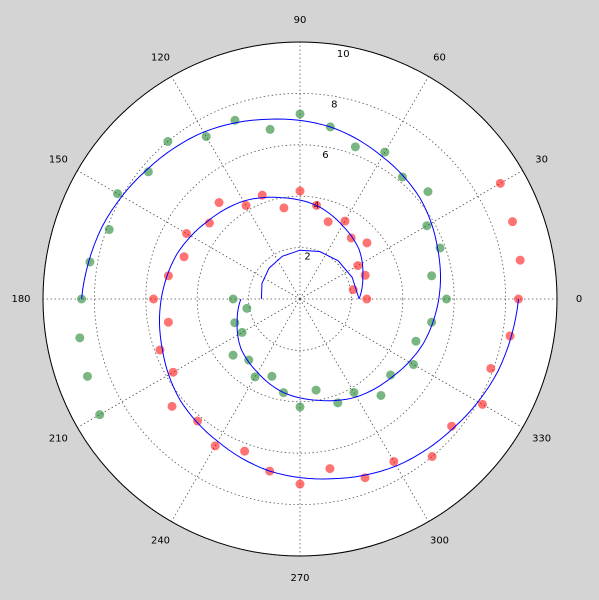  What do you see at coordinates (541, 439) in the screenshot?
I see `angle-tick-label: 330` at bounding box center [541, 439].